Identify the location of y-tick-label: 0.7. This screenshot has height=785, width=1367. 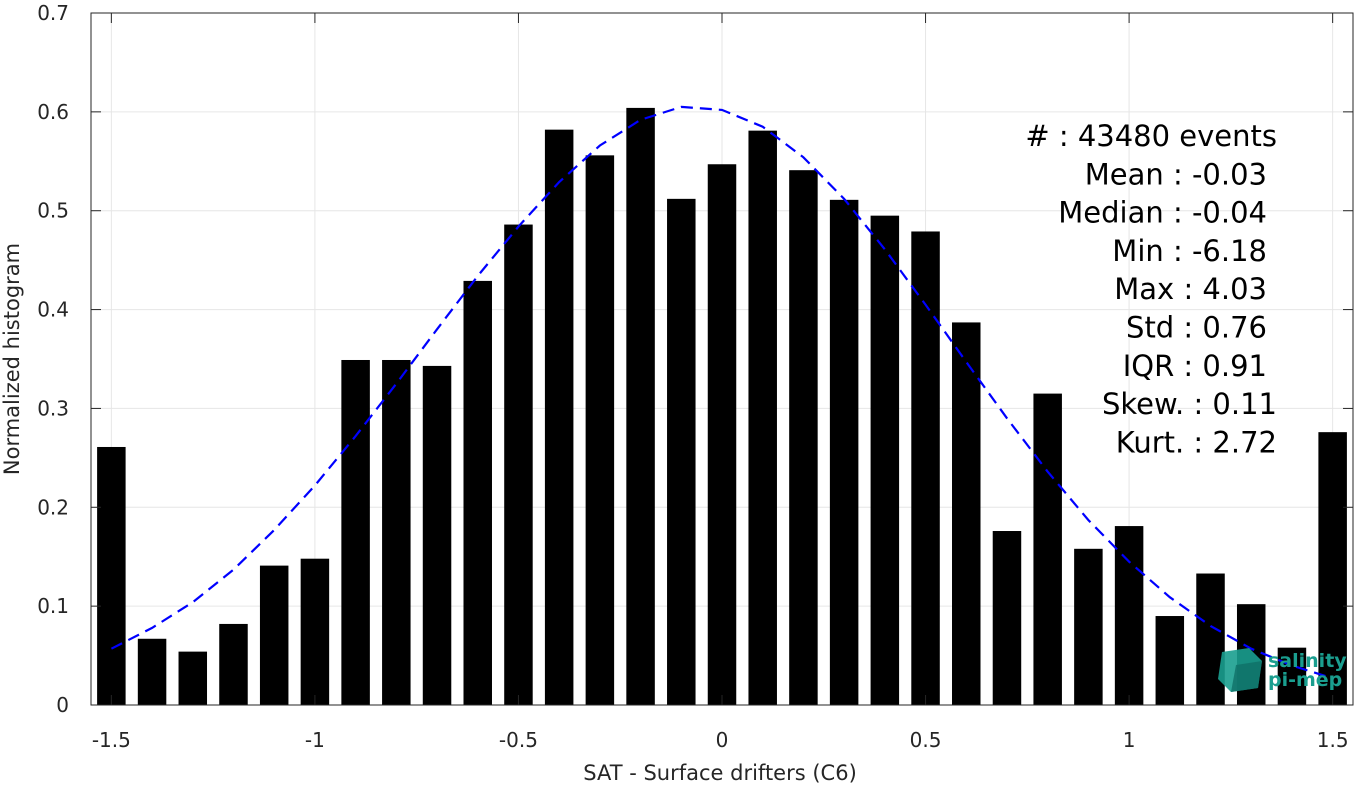
(53, 13).